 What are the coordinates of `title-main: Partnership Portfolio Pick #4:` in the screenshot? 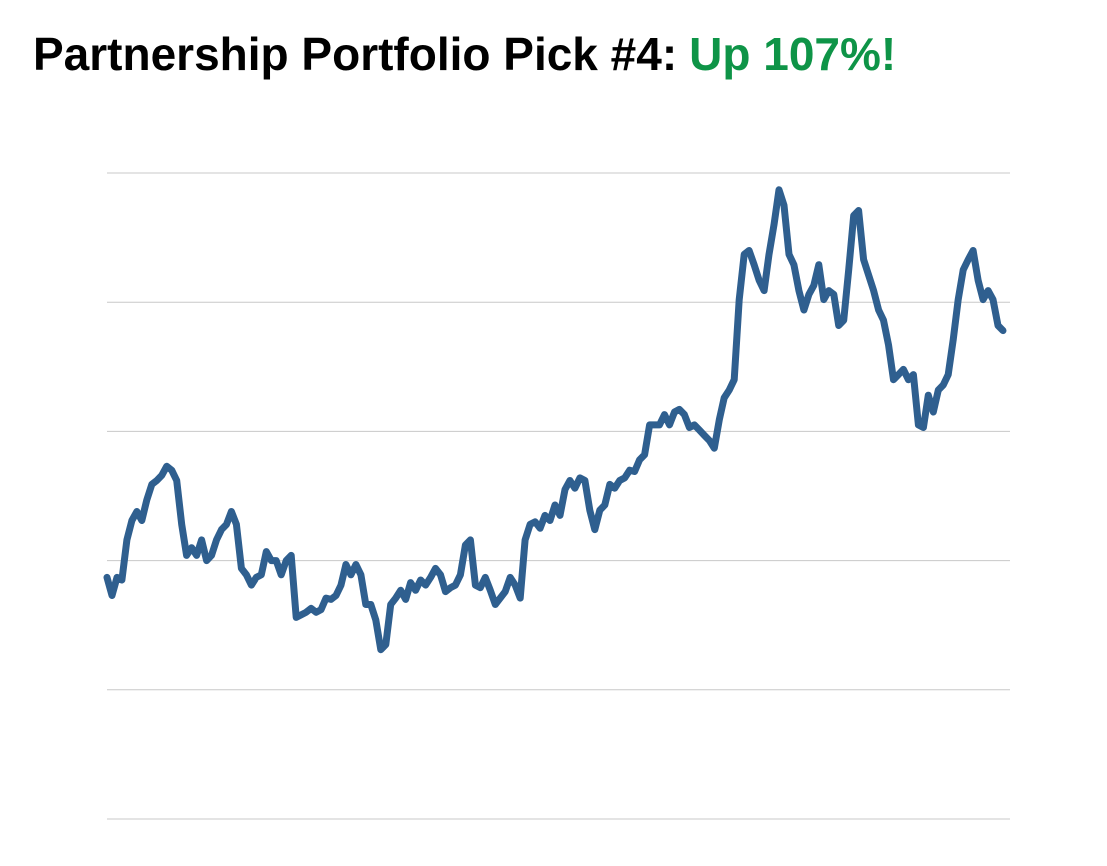 It's located at (355, 54).